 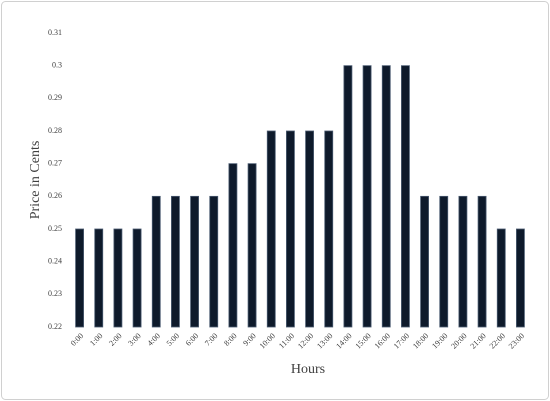 What do you see at coordinates (57, 64) in the screenshot?
I see `y-tick-label: 0.3` at bounding box center [57, 64].